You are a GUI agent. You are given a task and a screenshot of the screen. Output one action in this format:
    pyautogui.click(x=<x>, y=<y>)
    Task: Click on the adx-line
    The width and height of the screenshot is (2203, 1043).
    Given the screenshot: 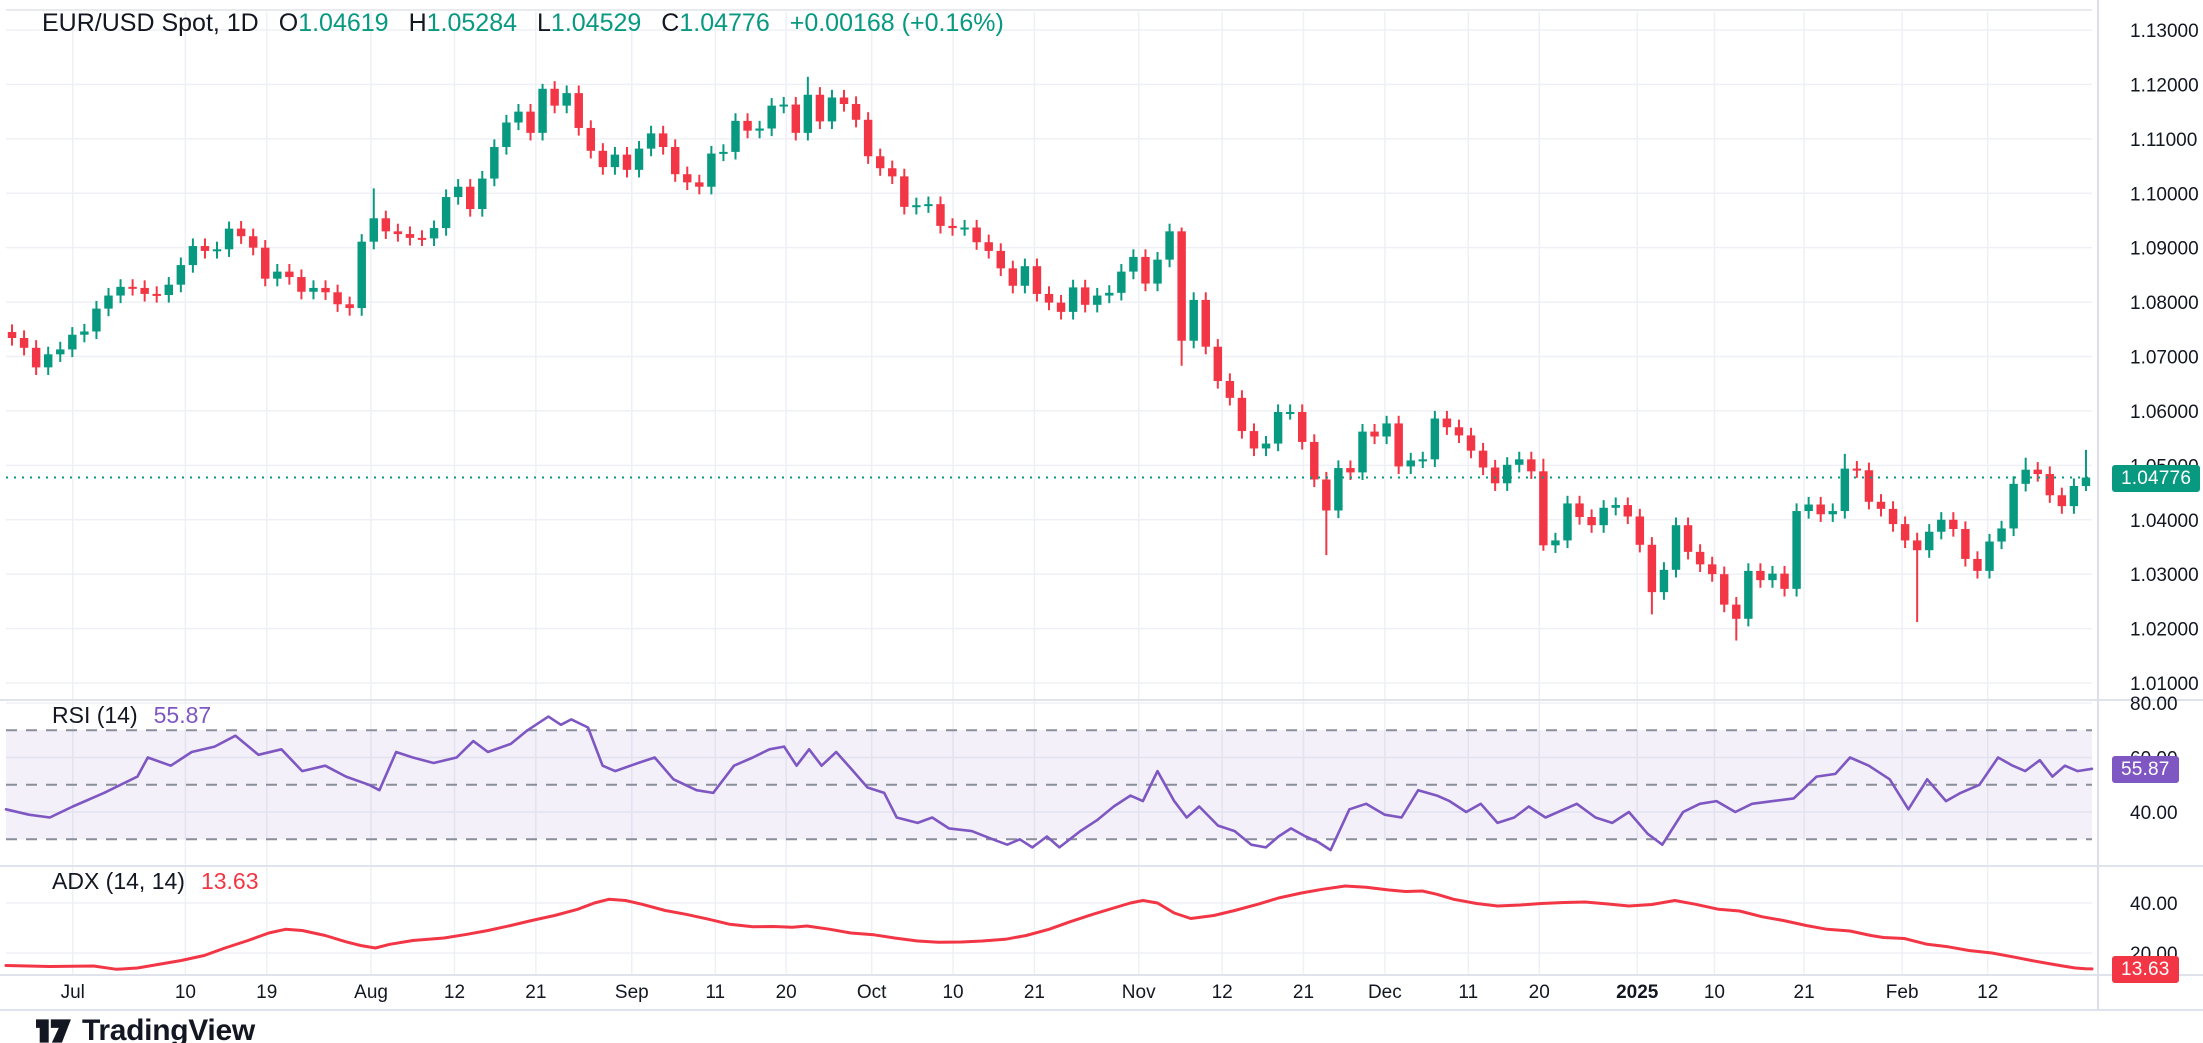 What is the action you would take?
    pyautogui.click(x=1049, y=927)
    